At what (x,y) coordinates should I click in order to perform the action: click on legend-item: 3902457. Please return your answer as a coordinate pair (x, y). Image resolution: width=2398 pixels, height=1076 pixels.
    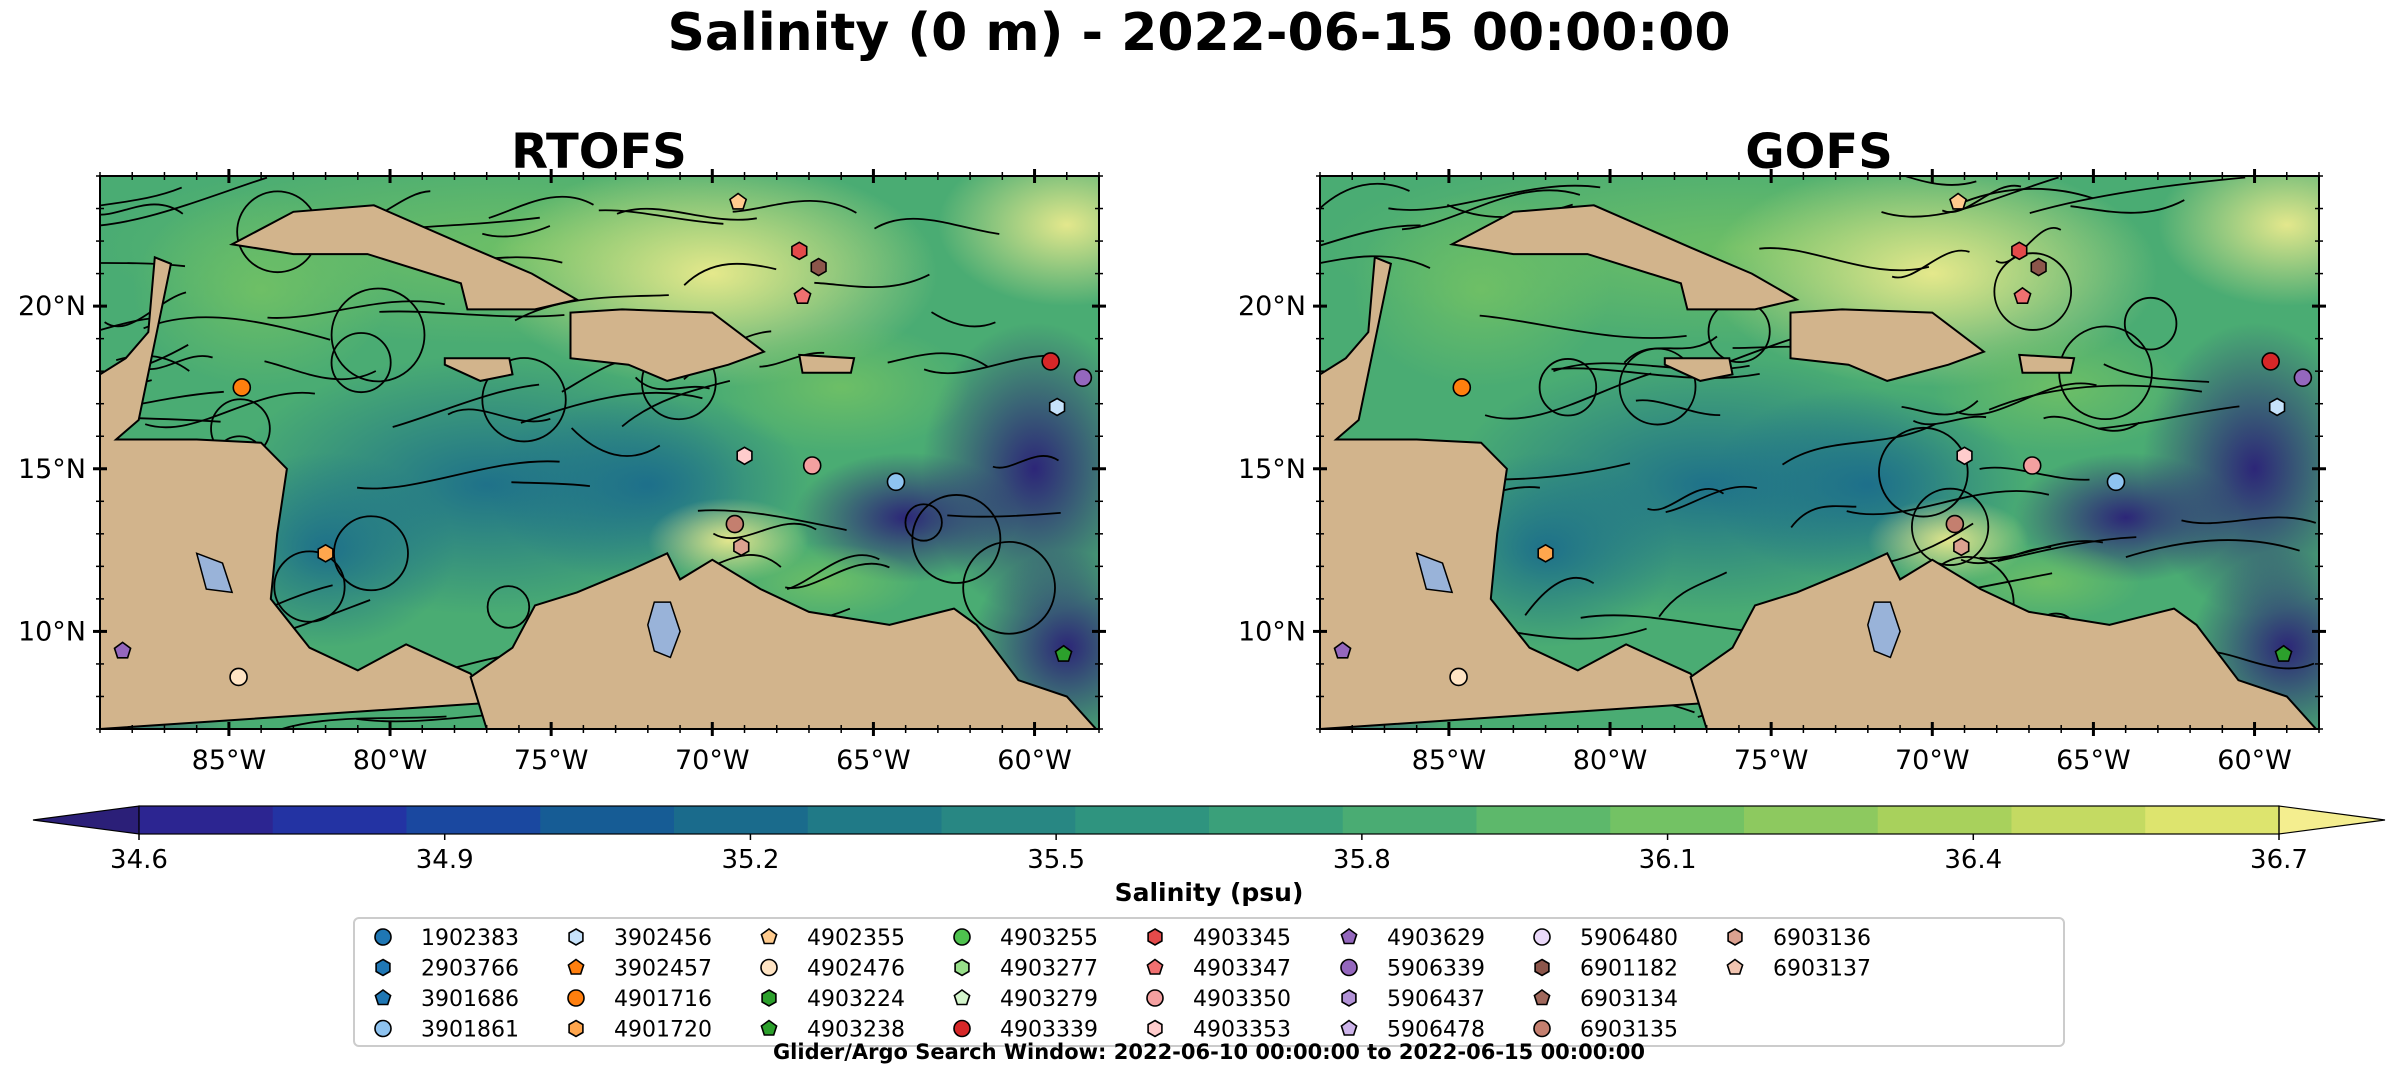
    Looking at the image, I should click on (639, 969).